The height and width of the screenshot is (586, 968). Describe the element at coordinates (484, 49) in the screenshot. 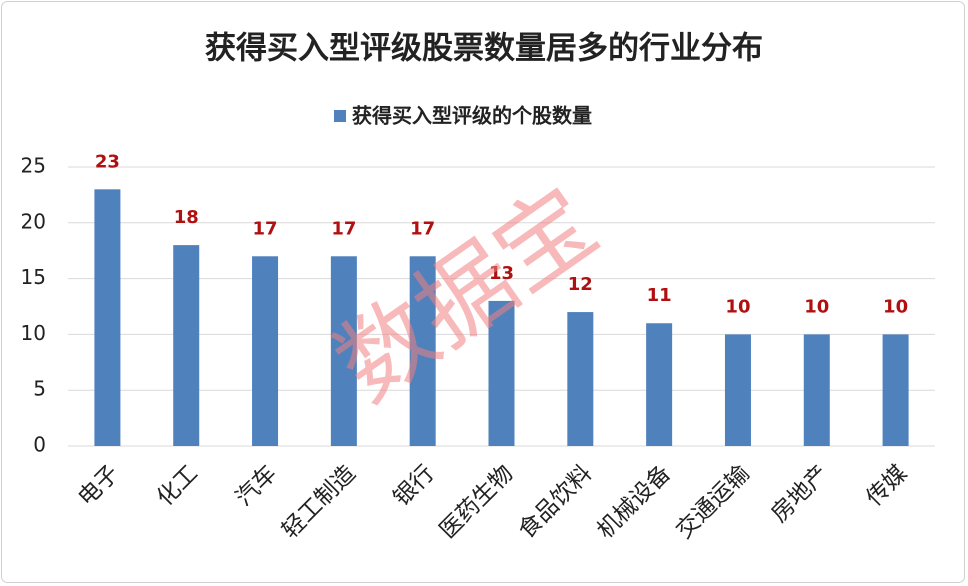

I see `chart-title: 获得买入型评级股票数量居多的行业分布` at that location.